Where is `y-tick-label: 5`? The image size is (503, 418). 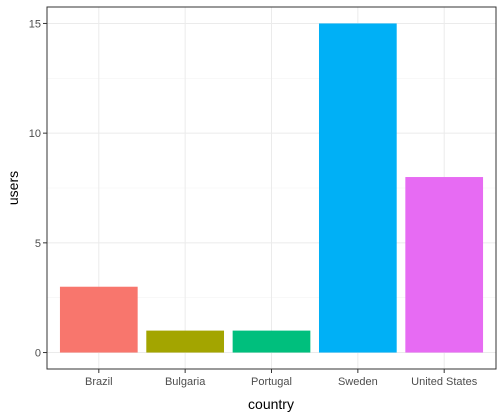 y-tick-label: 5 is located at coordinates (38, 244).